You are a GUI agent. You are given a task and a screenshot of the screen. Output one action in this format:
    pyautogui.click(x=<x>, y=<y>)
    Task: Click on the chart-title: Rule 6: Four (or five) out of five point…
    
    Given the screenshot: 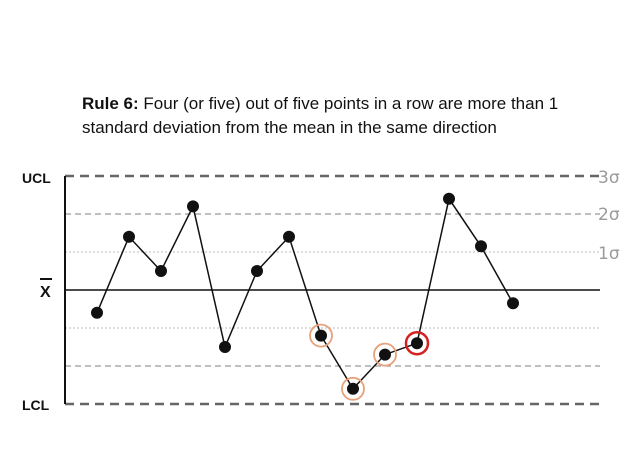 What is the action you would take?
    pyautogui.click(x=354, y=116)
    